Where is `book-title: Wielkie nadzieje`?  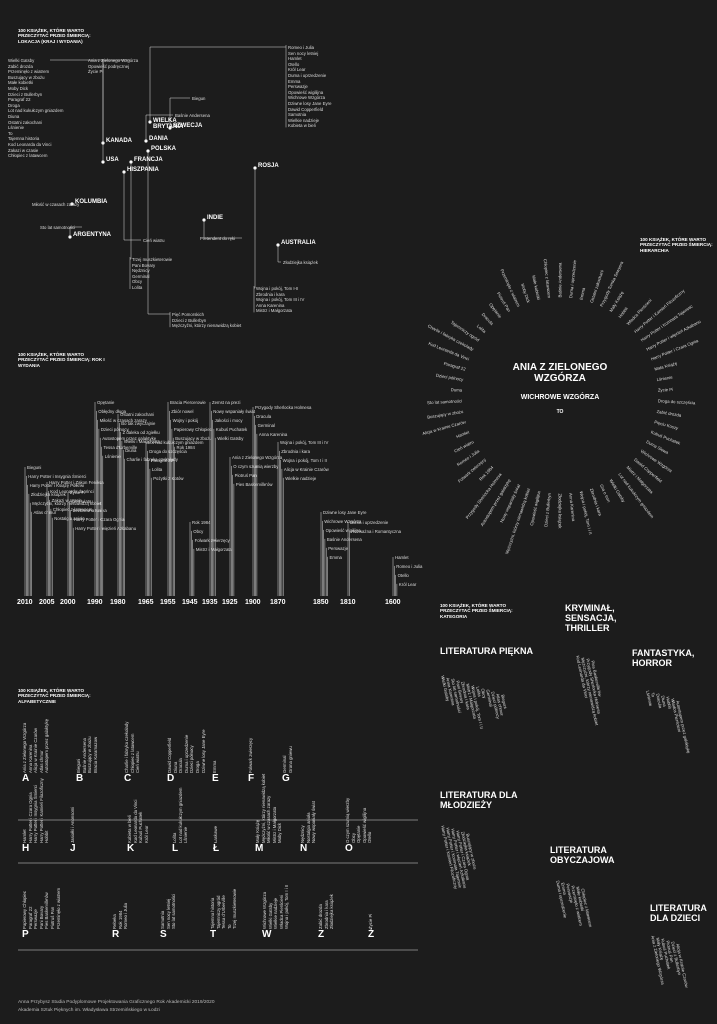 book-title: Wielkie nadzieje is located at coordinates (301, 478).